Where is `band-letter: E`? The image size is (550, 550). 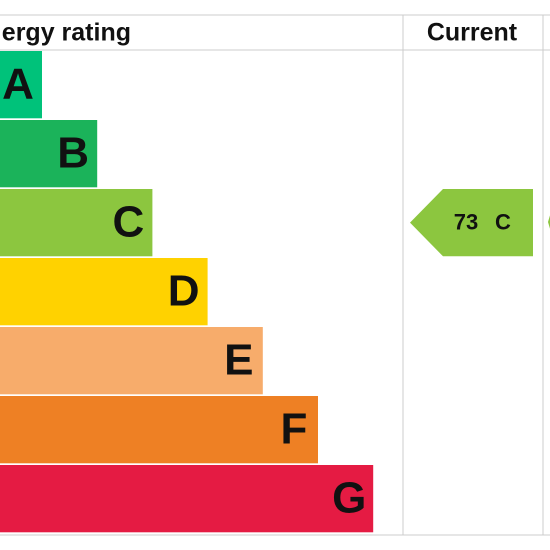
band-letter: E is located at coordinates (238, 359).